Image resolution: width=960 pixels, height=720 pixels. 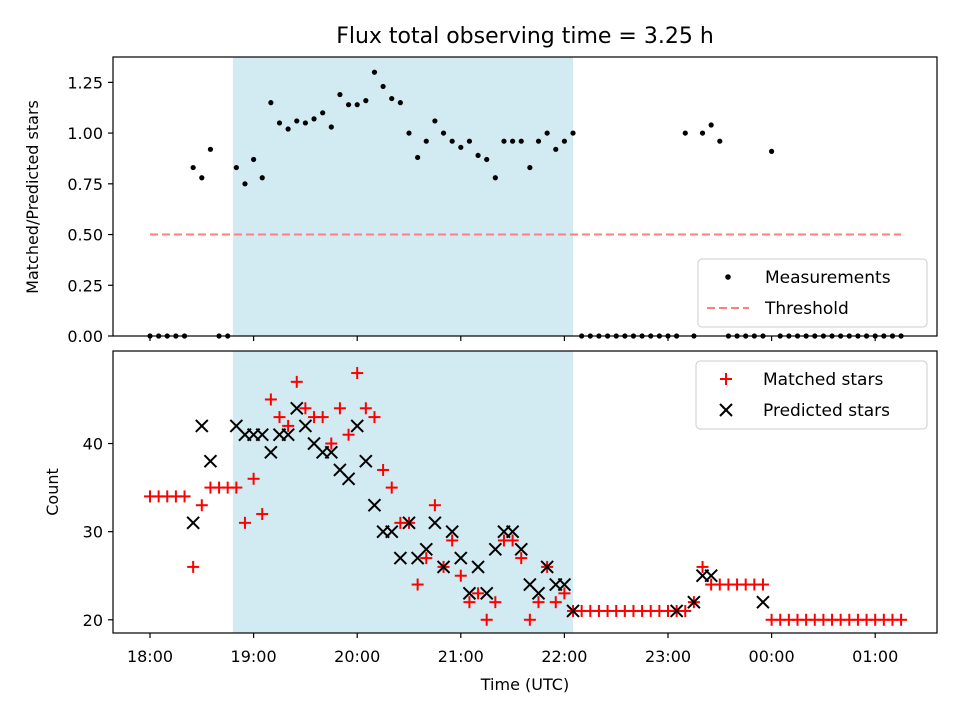 I want to click on y-tick-label: 40, so click(x=93, y=444).